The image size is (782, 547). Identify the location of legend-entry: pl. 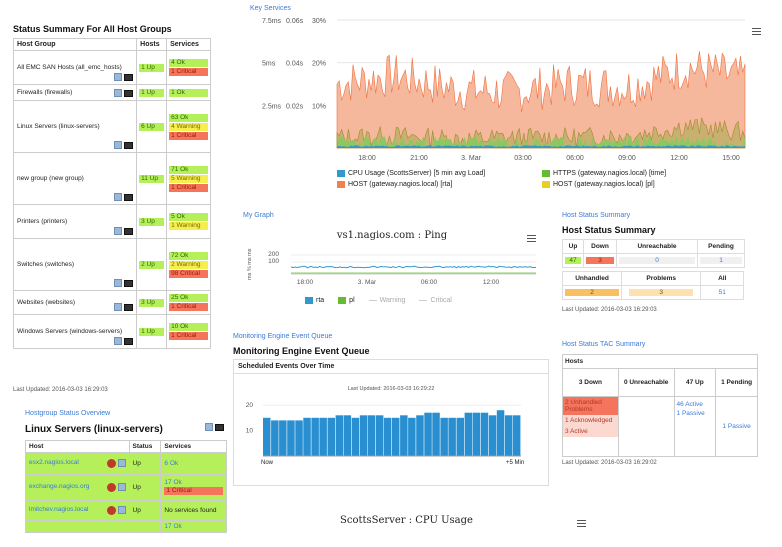
(346, 300).